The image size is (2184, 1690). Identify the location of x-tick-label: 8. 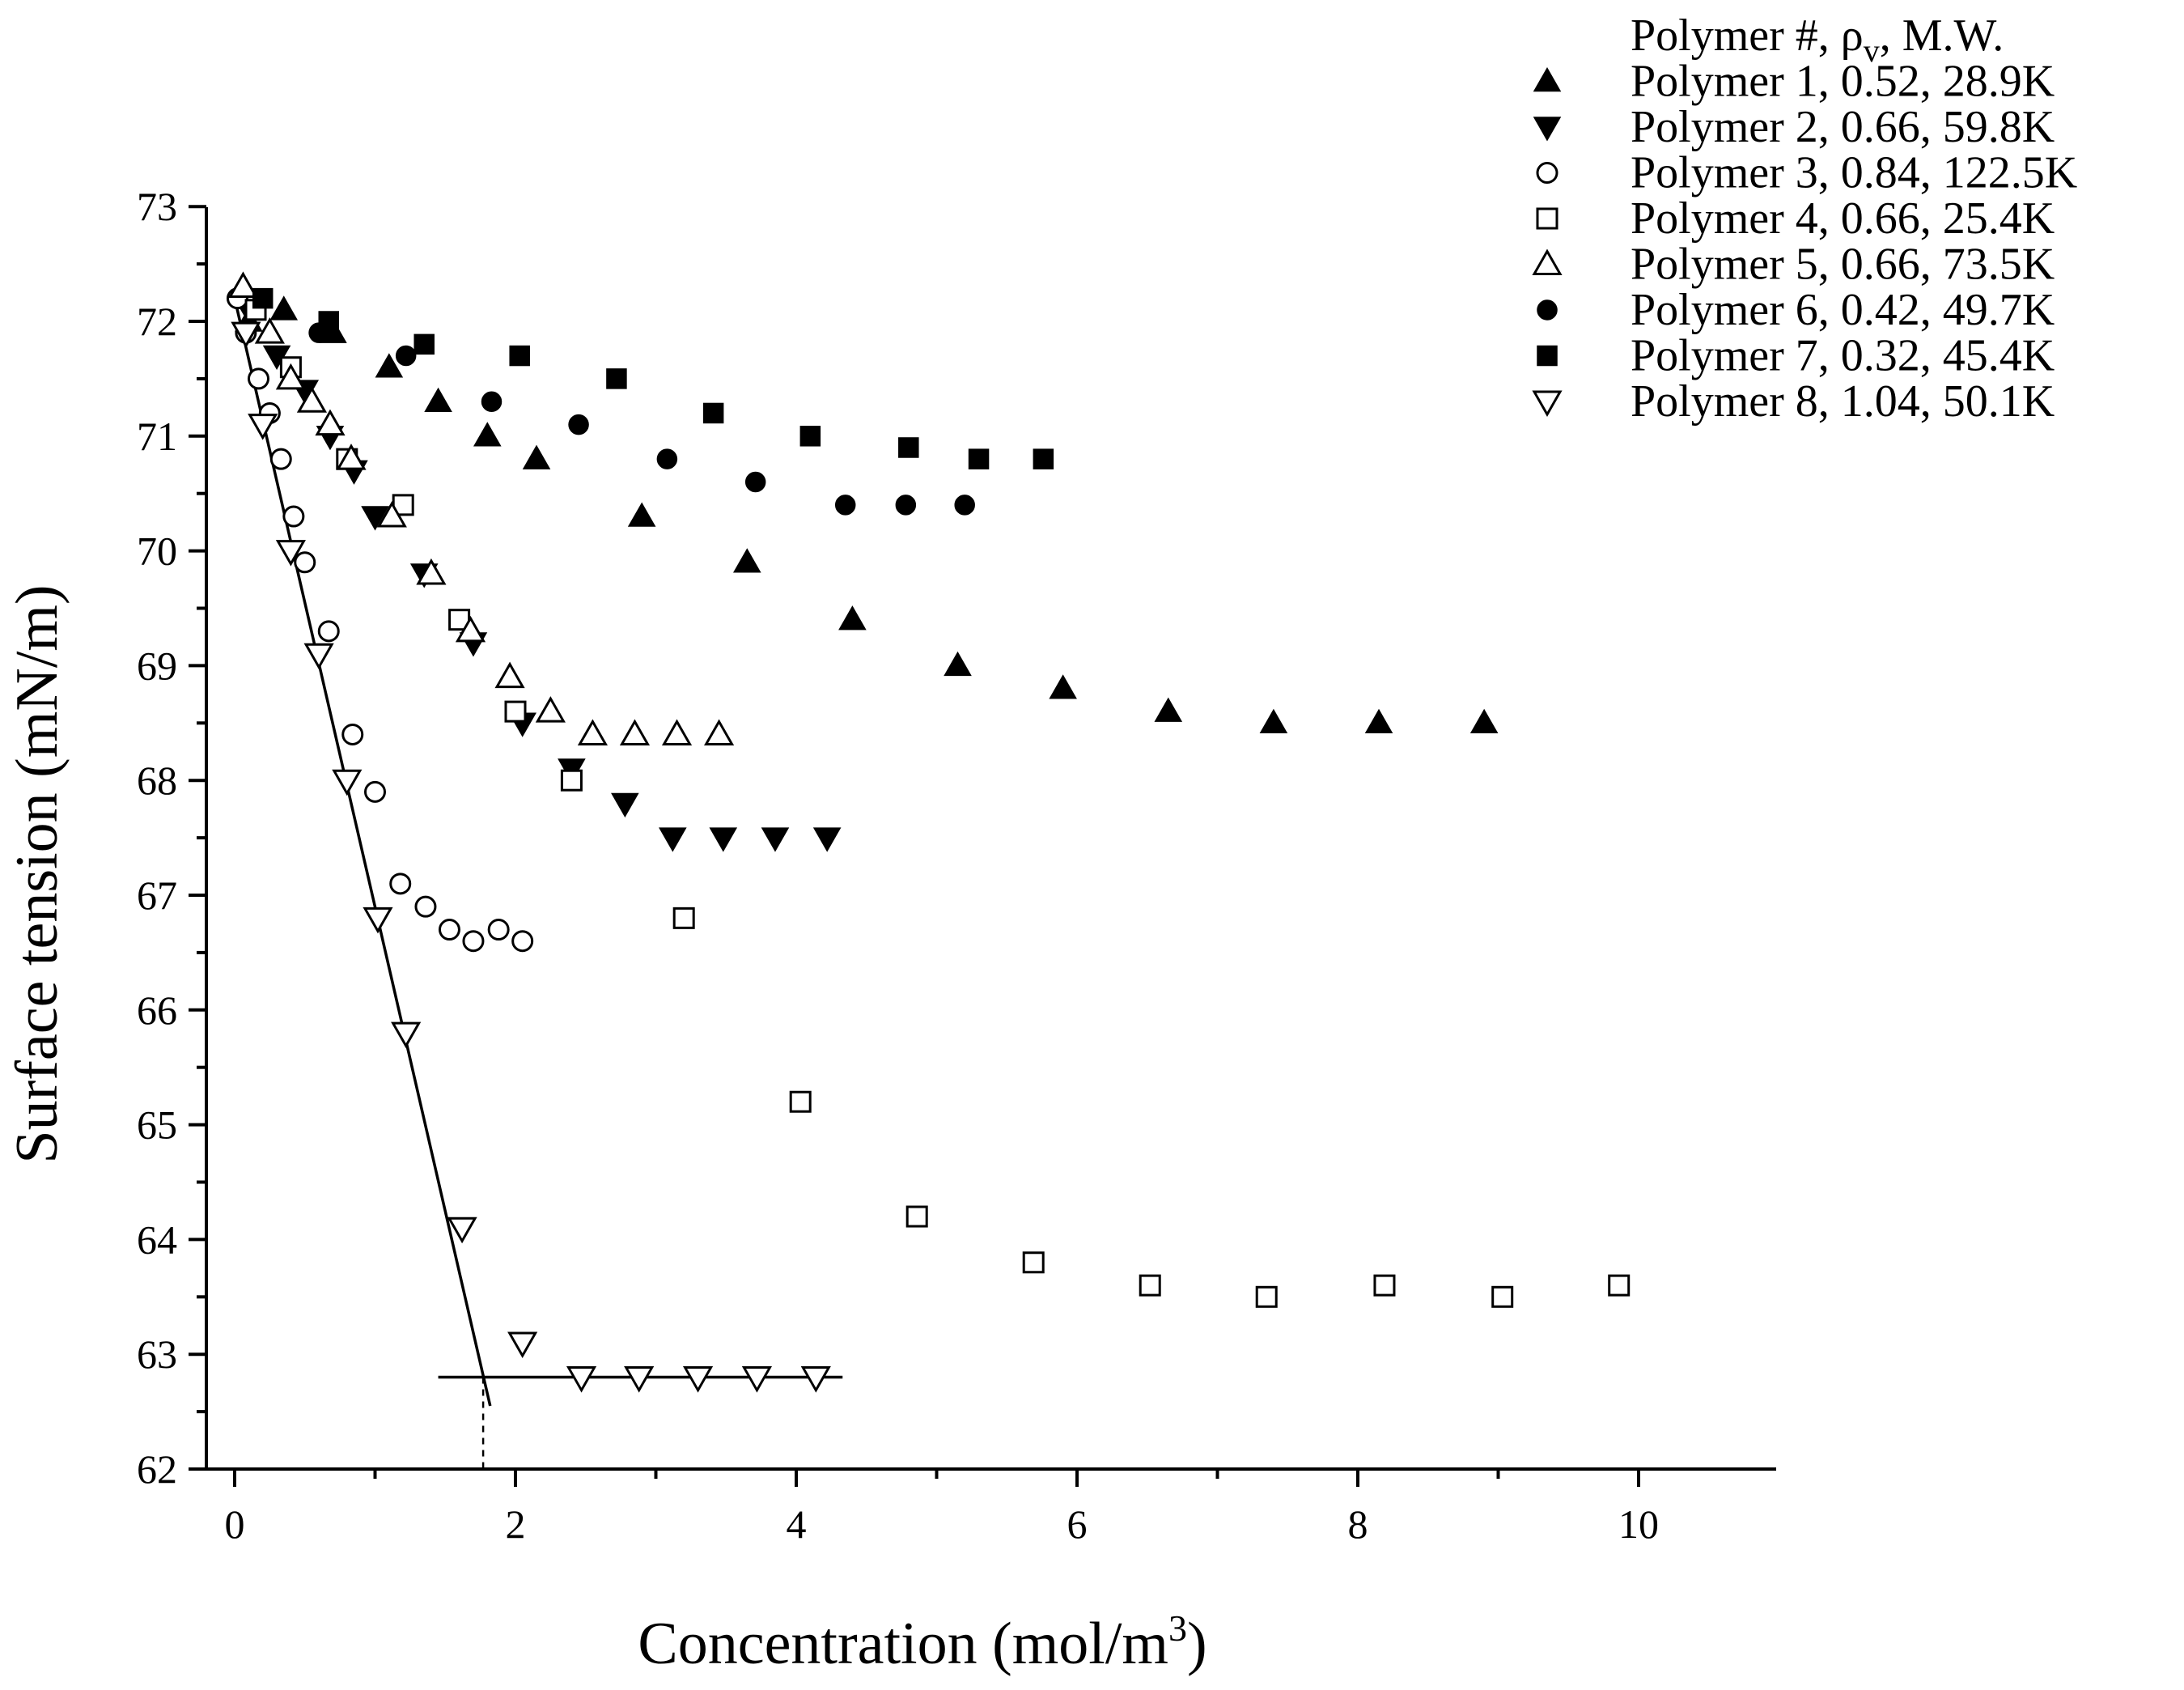
(1358, 1524).